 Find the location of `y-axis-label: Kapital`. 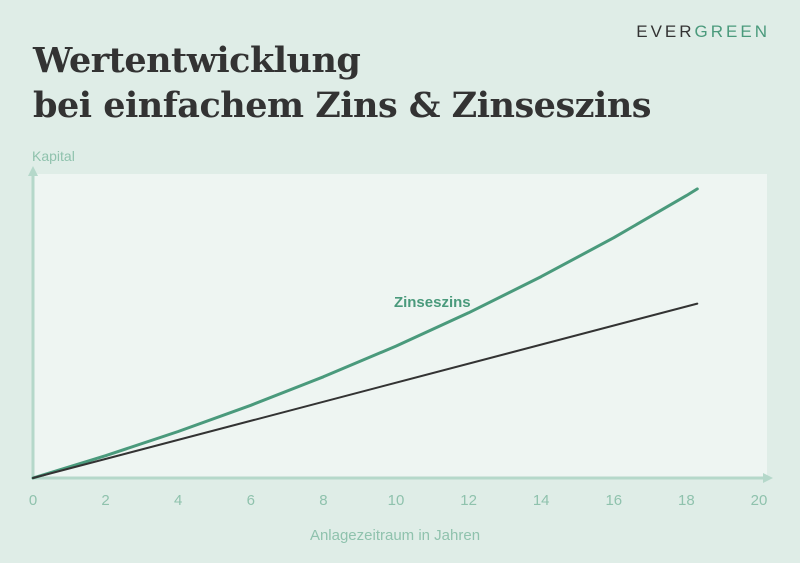

y-axis-label: Kapital is located at coordinates (53, 156).